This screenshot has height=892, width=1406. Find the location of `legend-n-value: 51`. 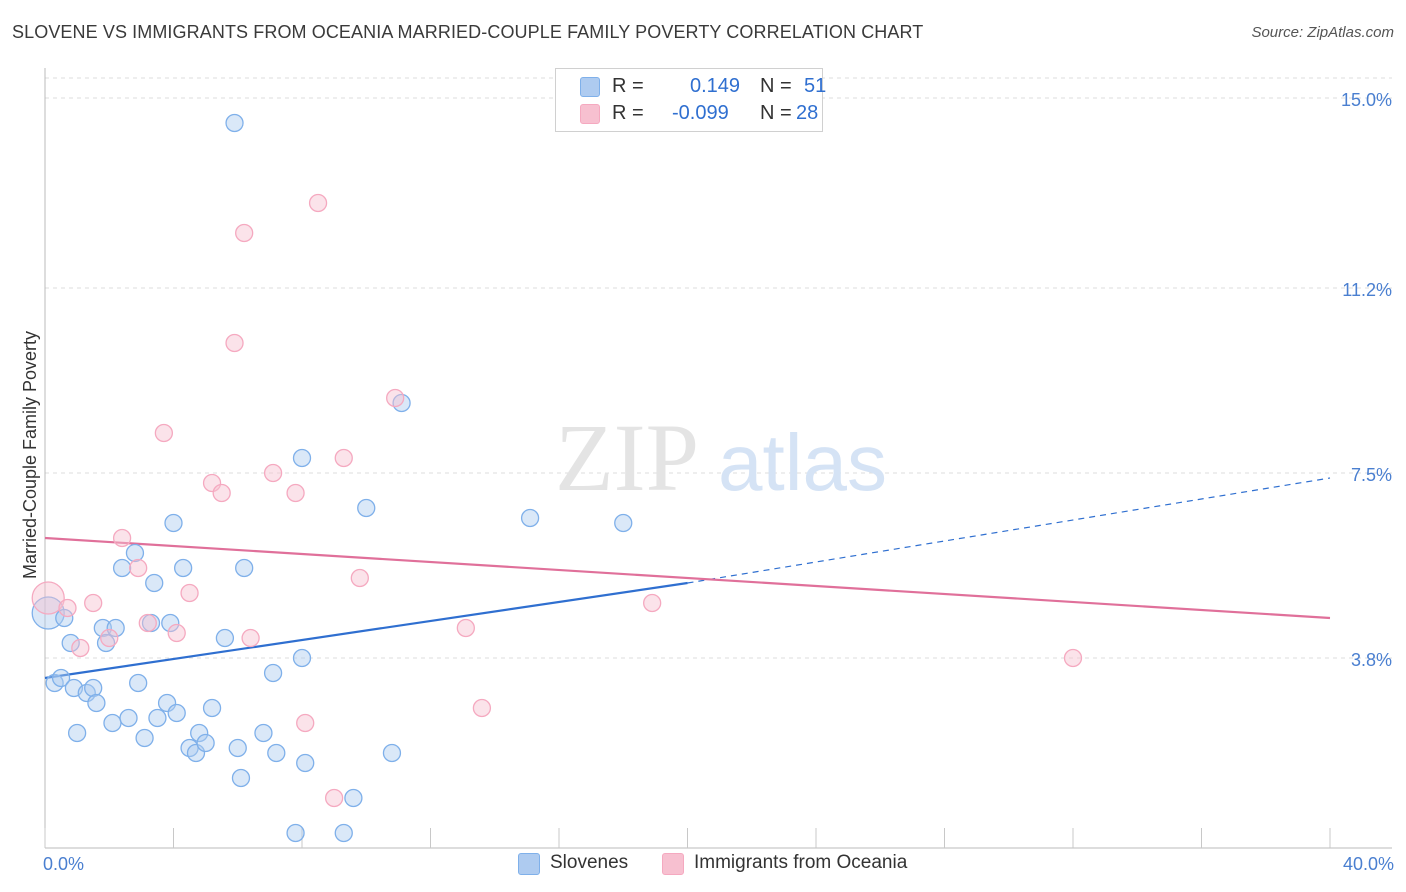

legend-n-value: 51 is located at coordinates (815, 86).